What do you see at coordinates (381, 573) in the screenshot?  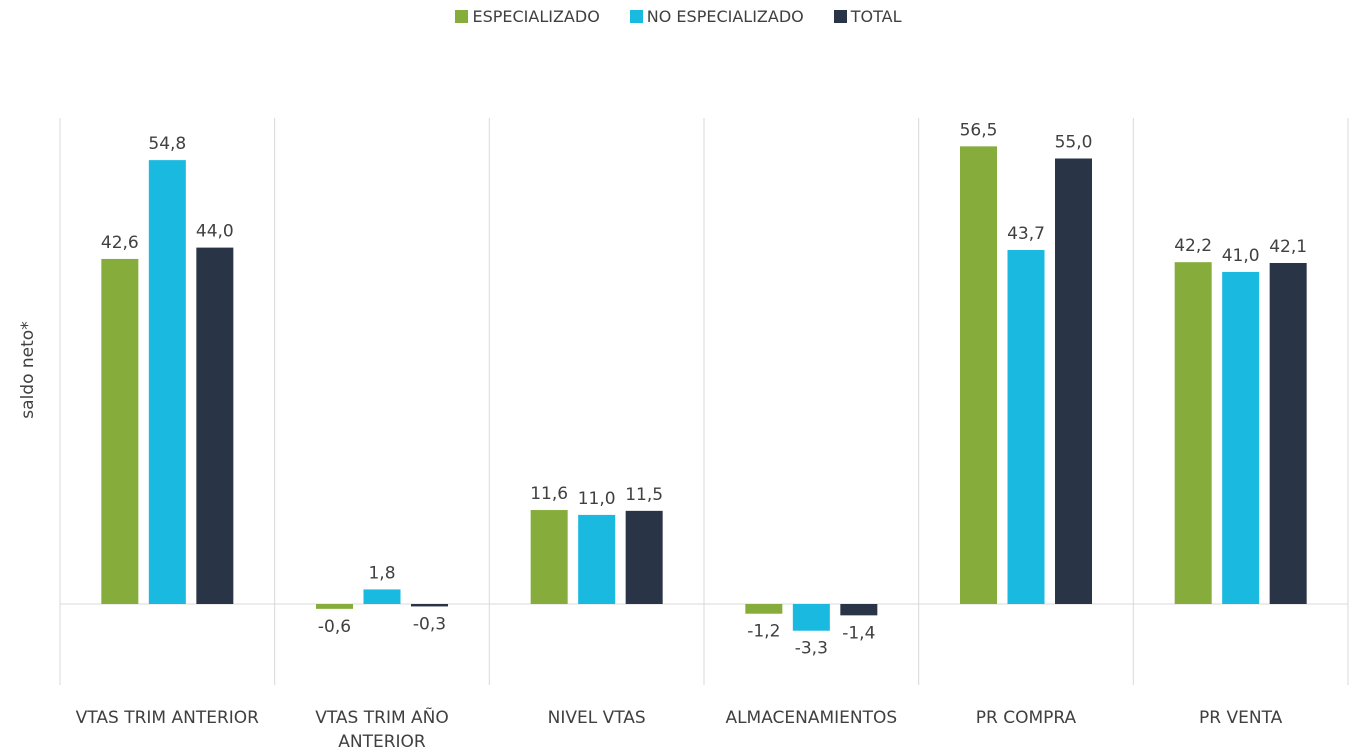 I see `data-label: 1,8` at bounding box center [381, 573].